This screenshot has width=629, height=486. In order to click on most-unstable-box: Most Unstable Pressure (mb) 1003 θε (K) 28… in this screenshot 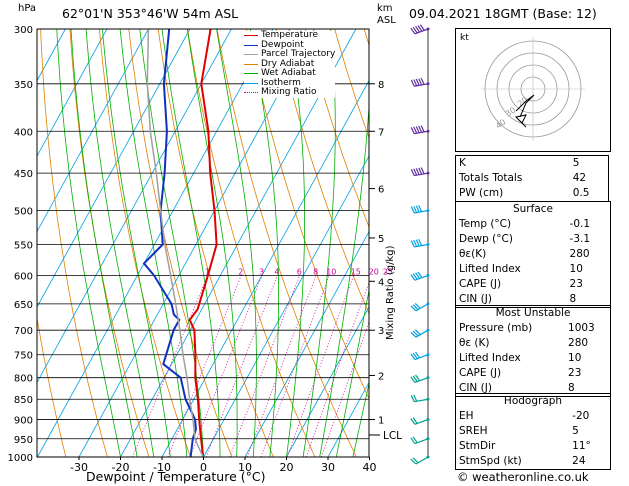, I will do `click(533, 351)`.